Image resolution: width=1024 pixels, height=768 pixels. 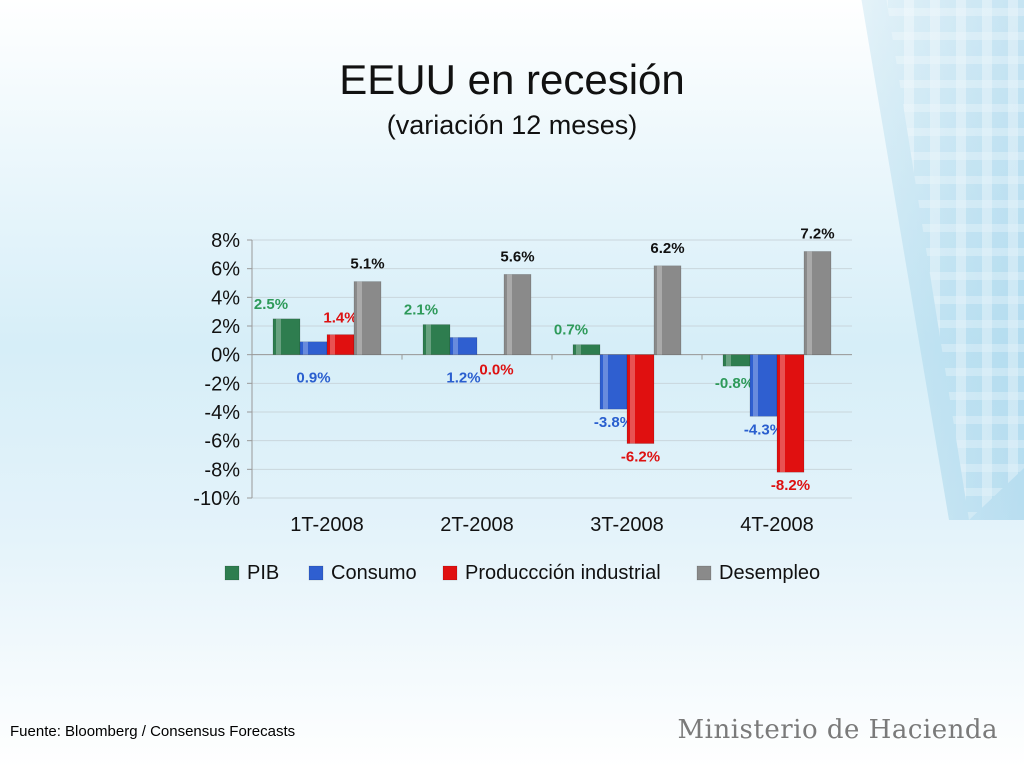 I want to click on chart-title: EEUU en recesión, so click(x=512, y=79).